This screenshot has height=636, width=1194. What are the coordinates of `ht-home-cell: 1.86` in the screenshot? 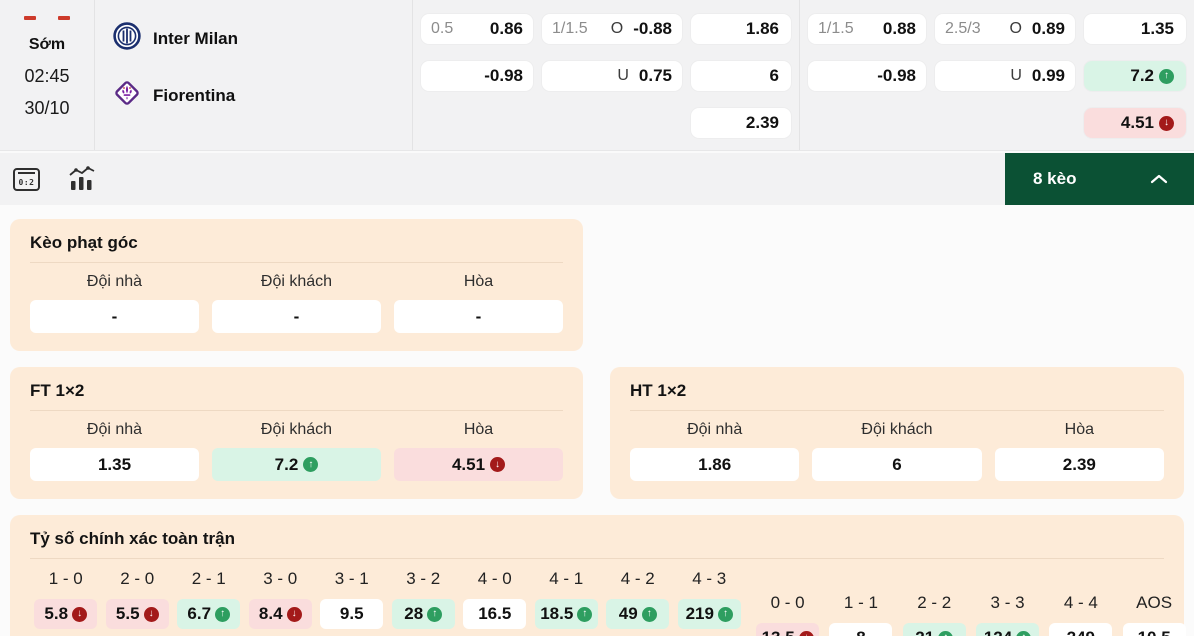 It's located at (715, 464).